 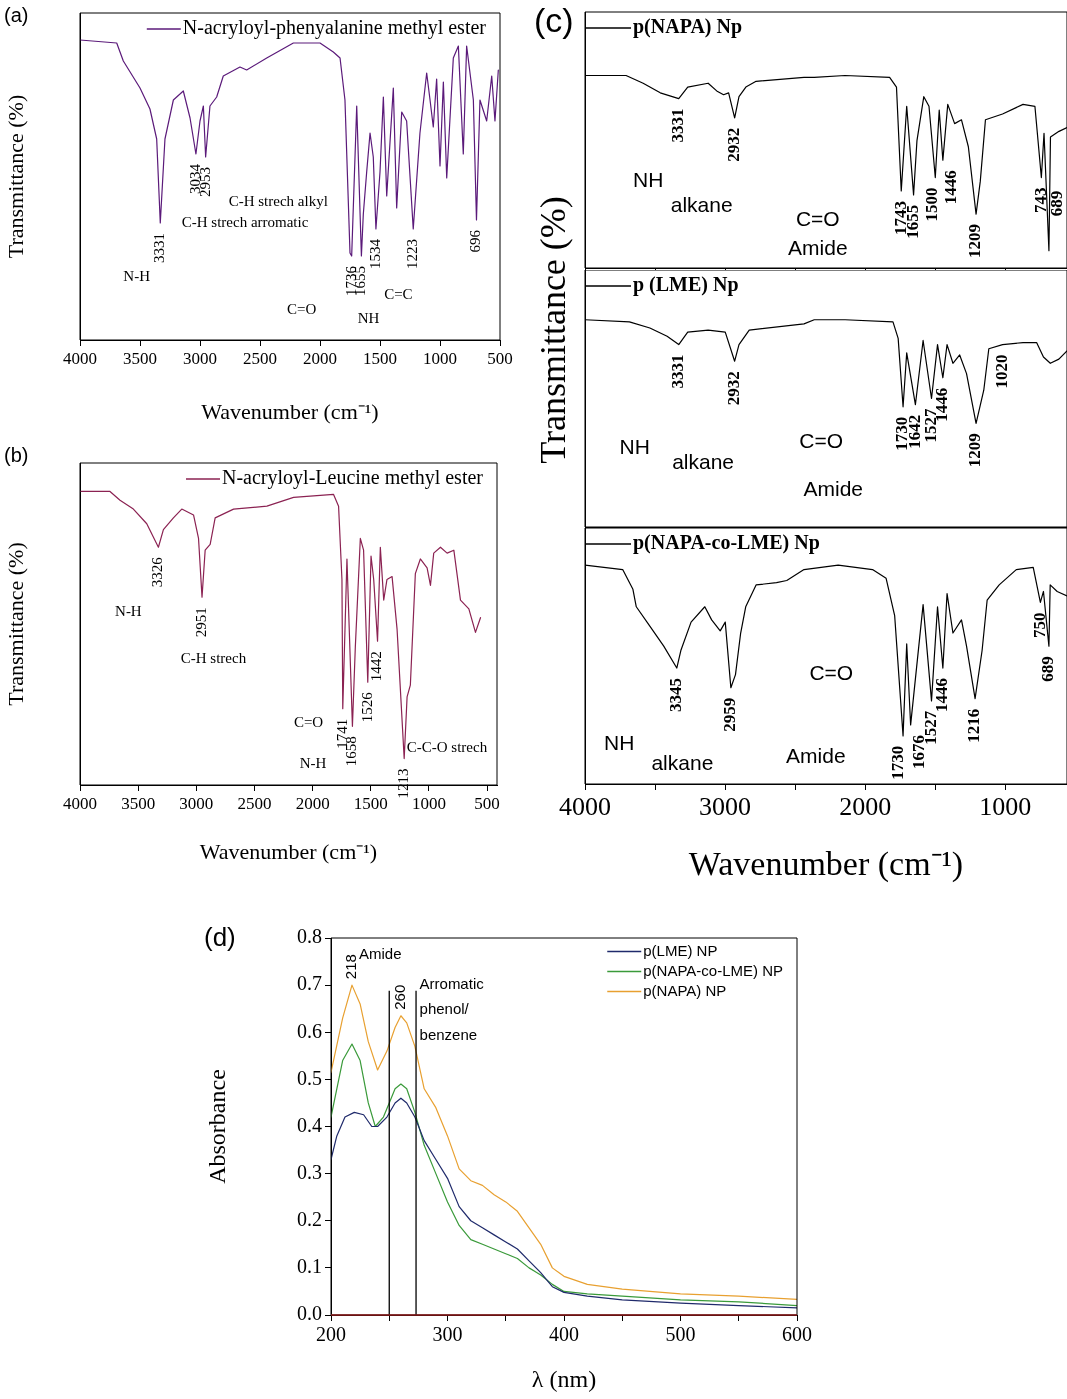 I want to click on annotation: C-H strech arromatic, so click(x=245, y=221).